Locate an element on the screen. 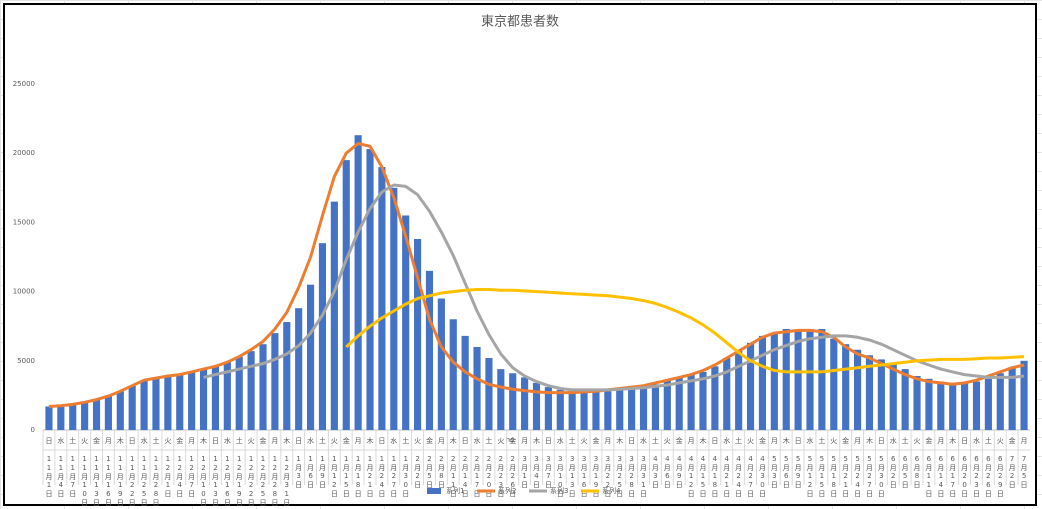  x-tick-label: 3月28日 is located at coordinates (632, 476).